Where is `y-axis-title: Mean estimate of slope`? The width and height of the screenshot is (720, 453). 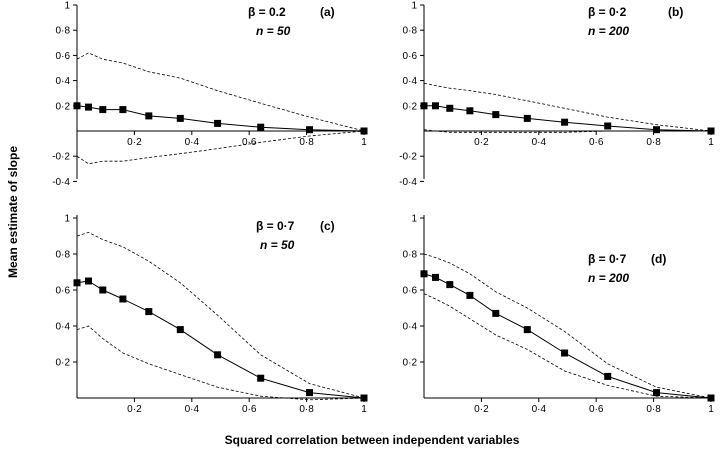 y-axis-title: Mean estimate of slope is located at coordinates (13, 212).